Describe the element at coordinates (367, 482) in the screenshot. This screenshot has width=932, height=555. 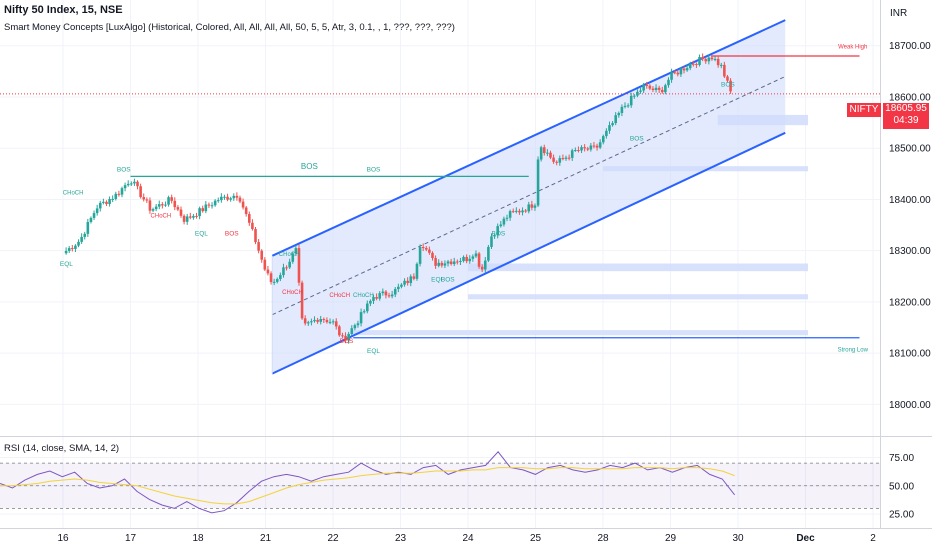
I see `rsi-series-rsi` at that location.